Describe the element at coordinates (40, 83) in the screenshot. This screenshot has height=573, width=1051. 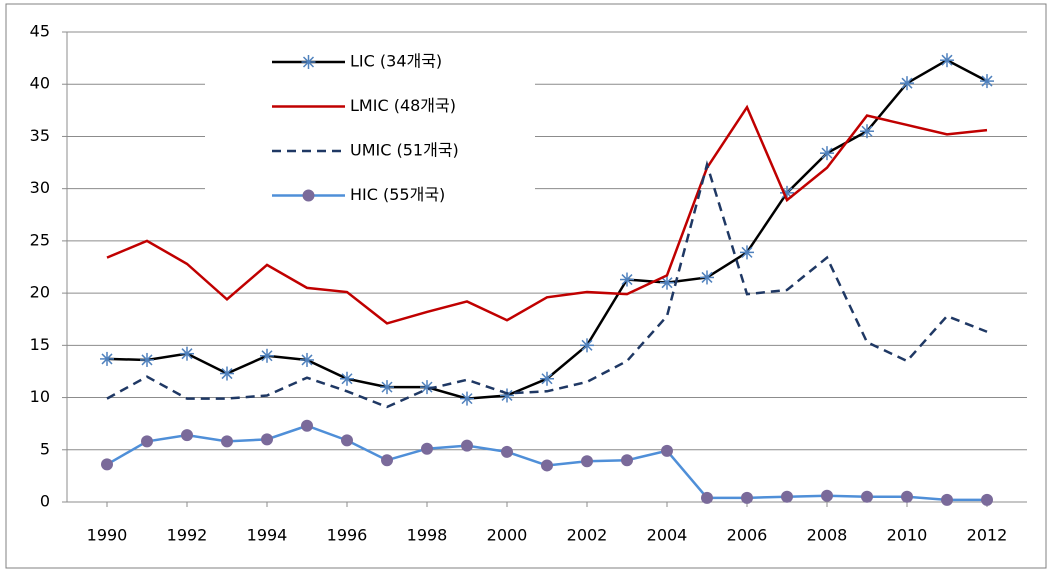
I see `y-tick-label: 40` at that location.